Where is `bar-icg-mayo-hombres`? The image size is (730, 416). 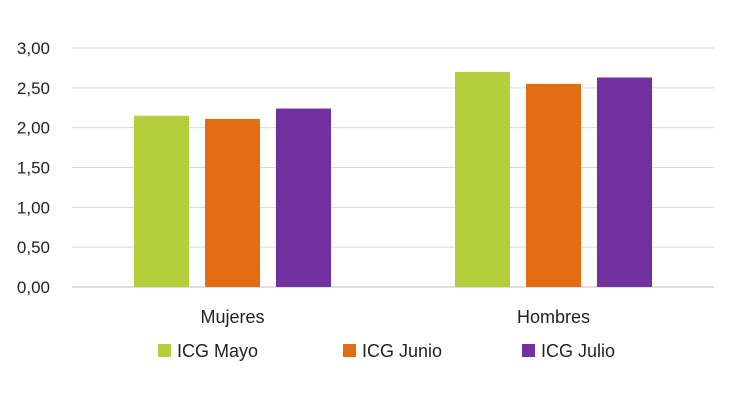 bar-icg-mayo-hombres is located at coordinates (482, 179).